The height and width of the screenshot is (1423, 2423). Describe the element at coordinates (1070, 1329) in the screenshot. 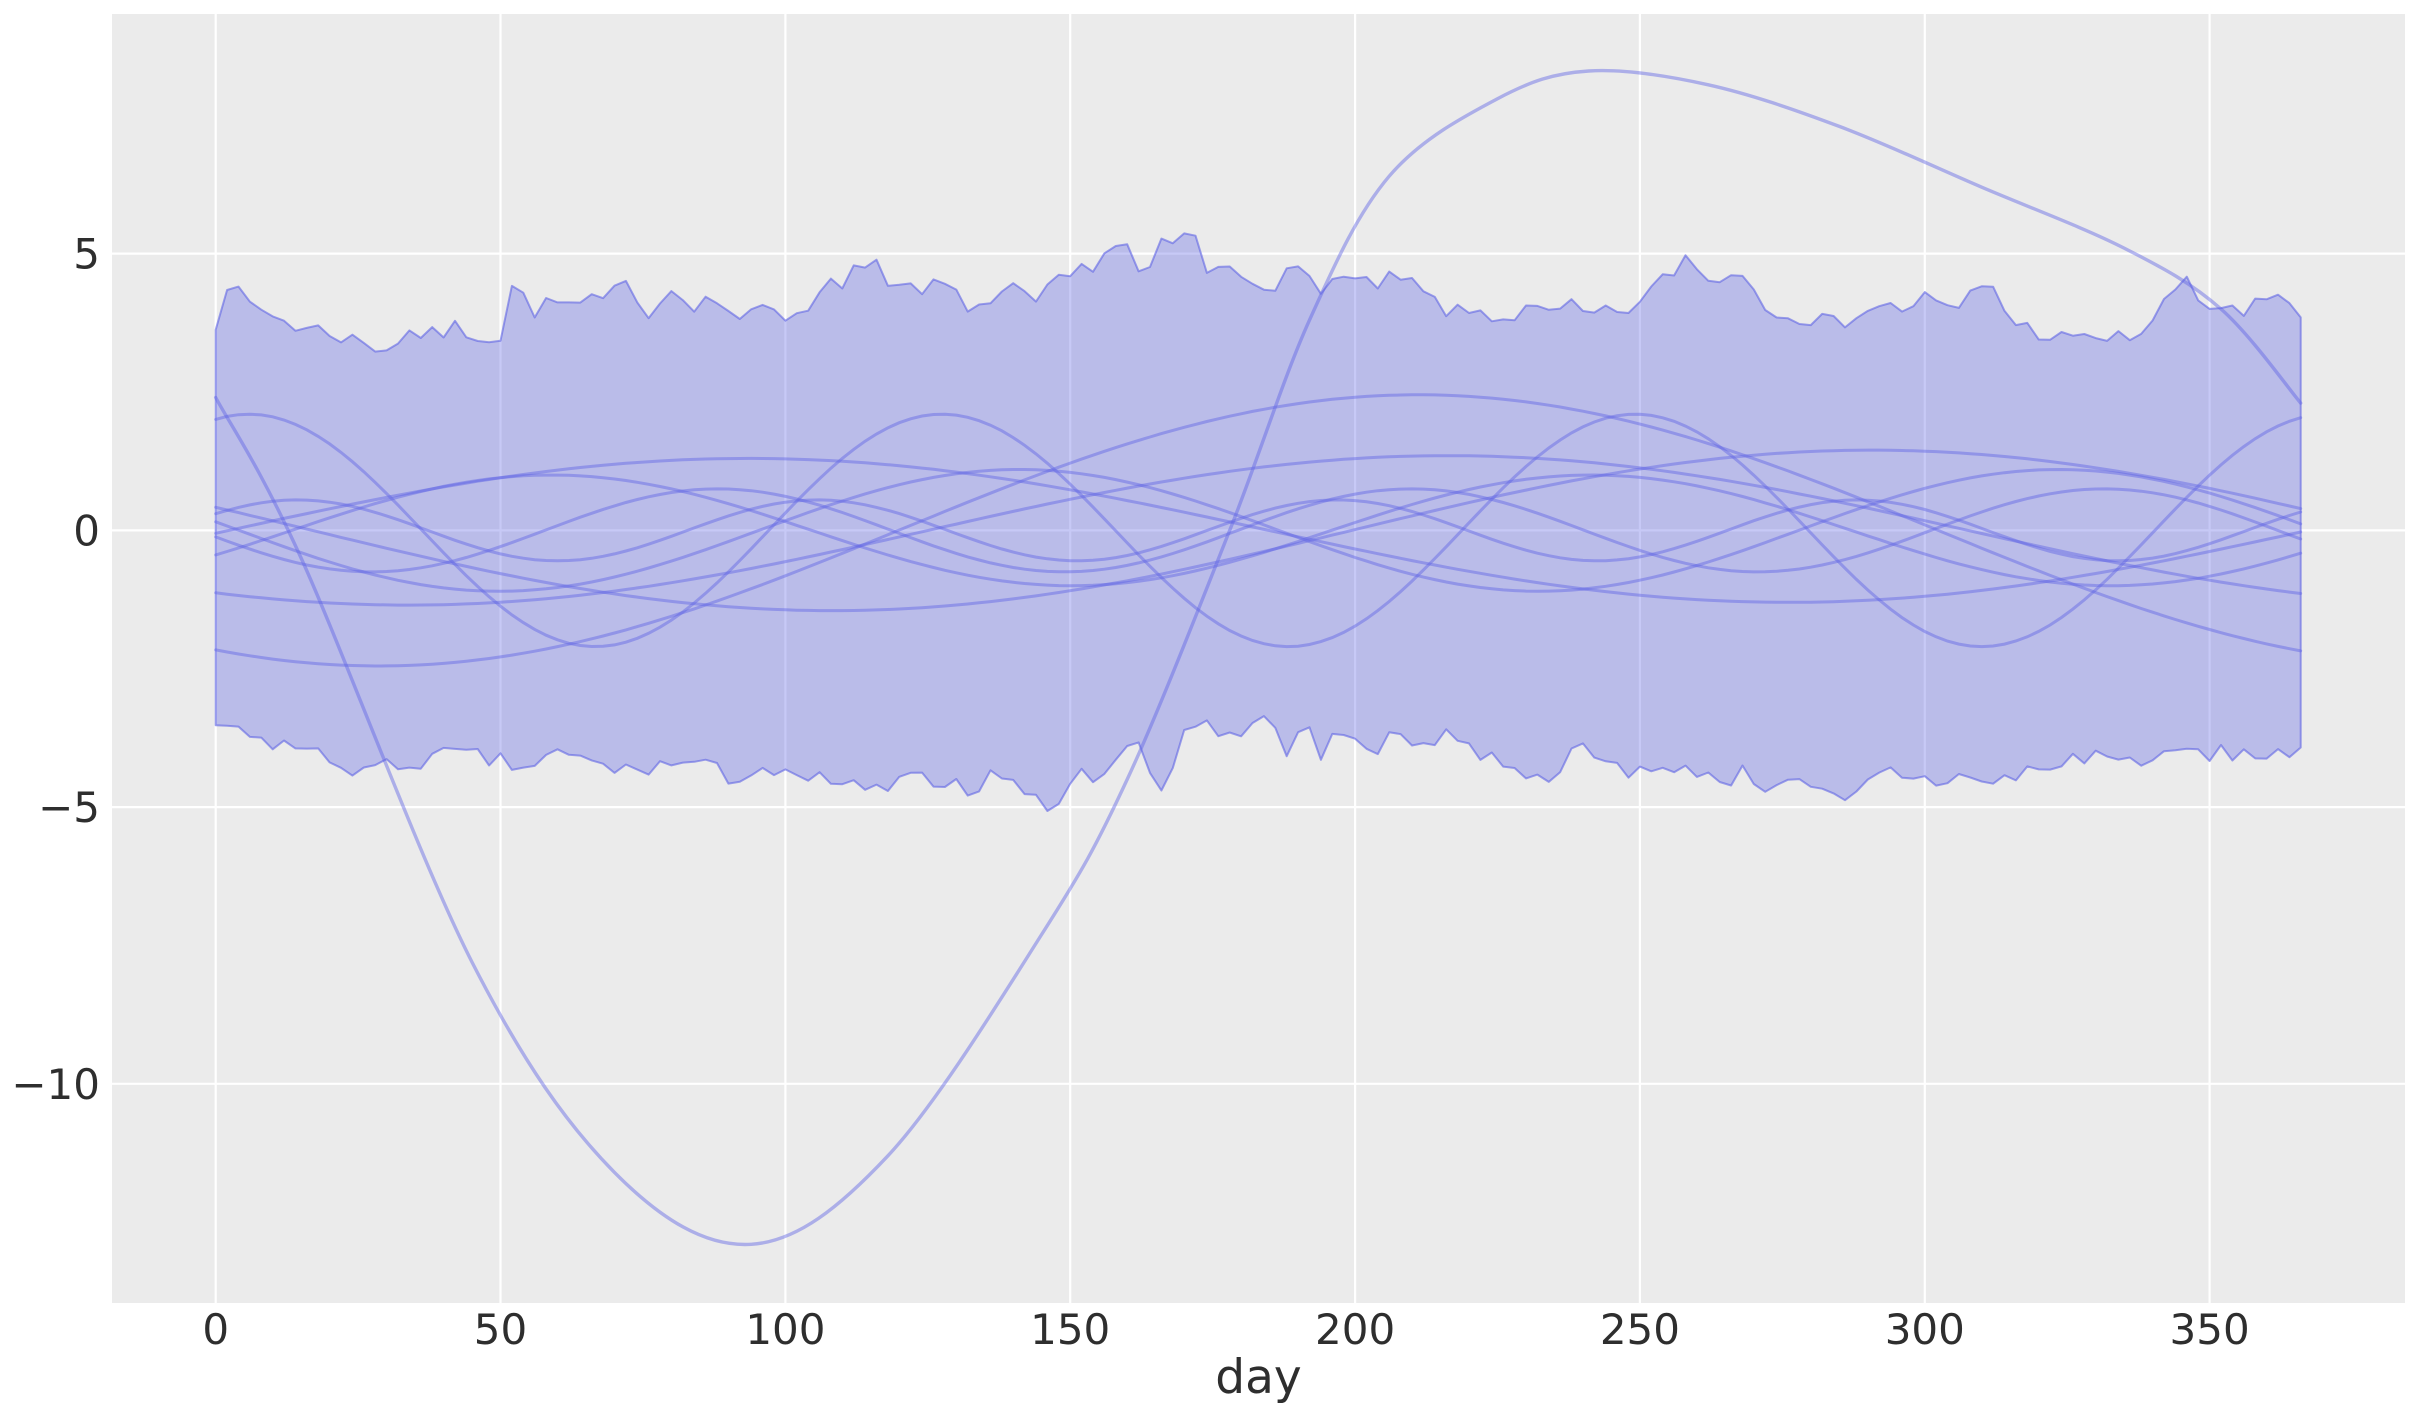

I see `x-tick-label: 150` at that location.